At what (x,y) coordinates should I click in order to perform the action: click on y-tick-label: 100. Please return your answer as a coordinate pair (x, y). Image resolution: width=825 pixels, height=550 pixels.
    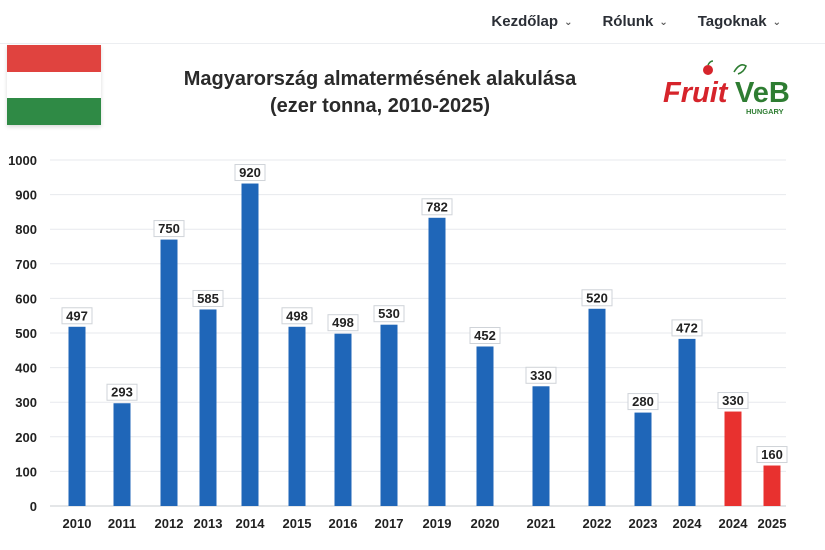
    Looking at the image, I should click on (26, 471).